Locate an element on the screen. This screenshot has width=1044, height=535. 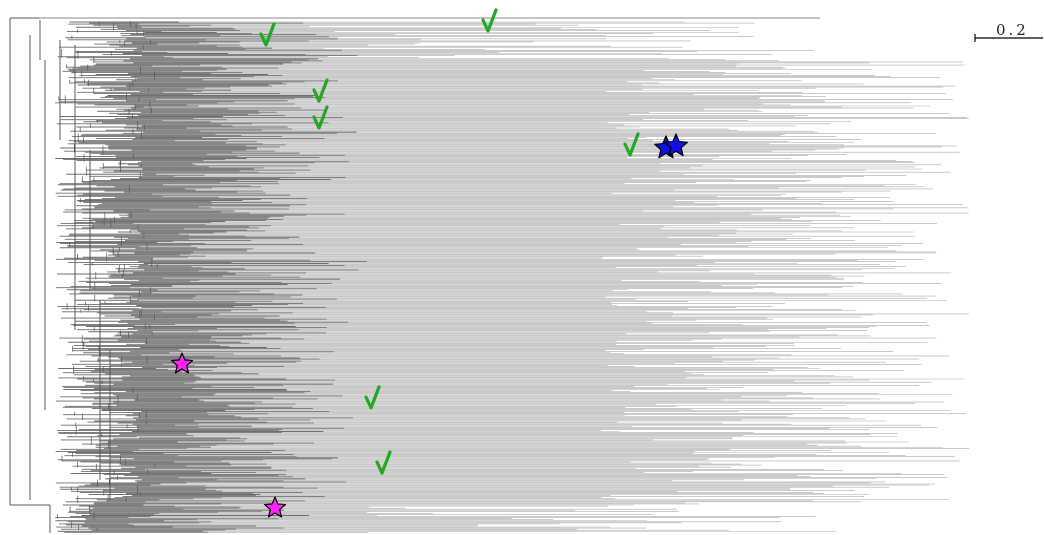
scale-bar is located at coordinates (1008, 38).